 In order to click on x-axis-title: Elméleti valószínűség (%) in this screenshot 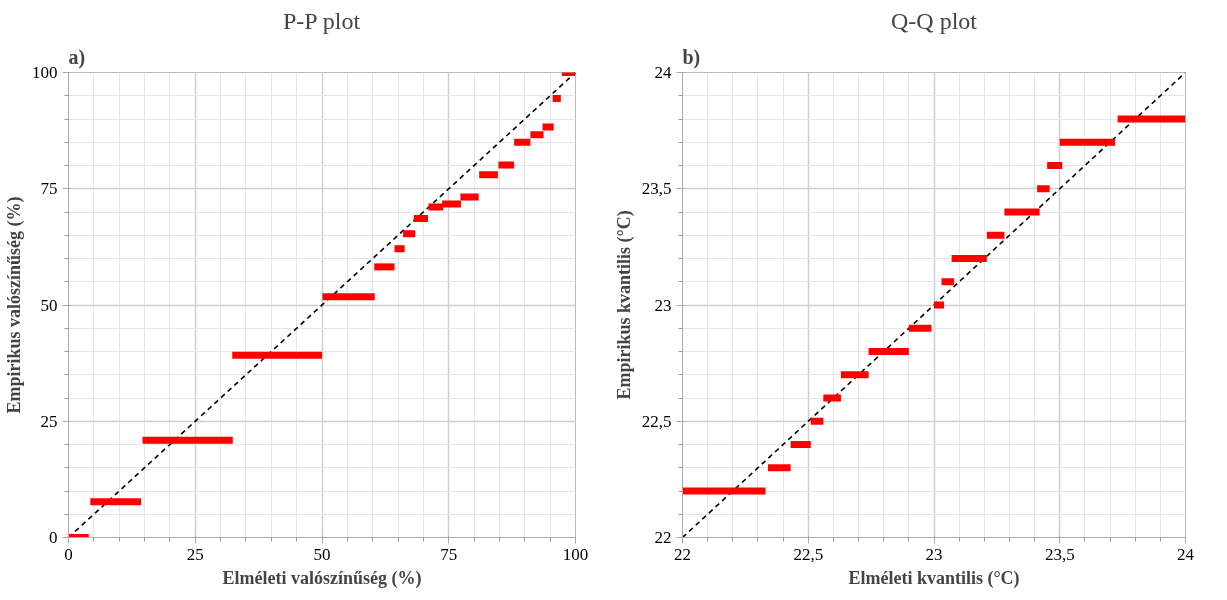, I will do `click(322, 578)`.